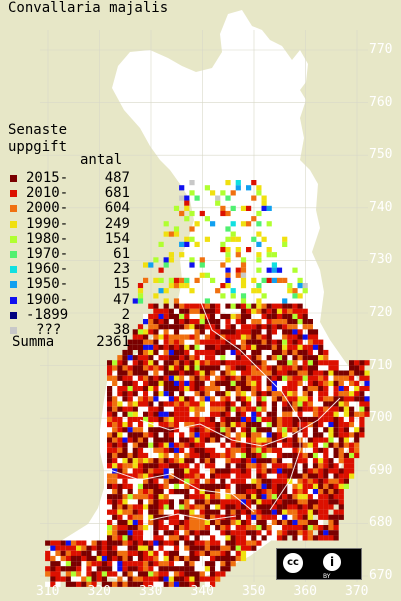  What do you see at coordinates (73, 269) in the screenshot?
I see `legend-row: 1960- 23` at bounding box center [73, 269].